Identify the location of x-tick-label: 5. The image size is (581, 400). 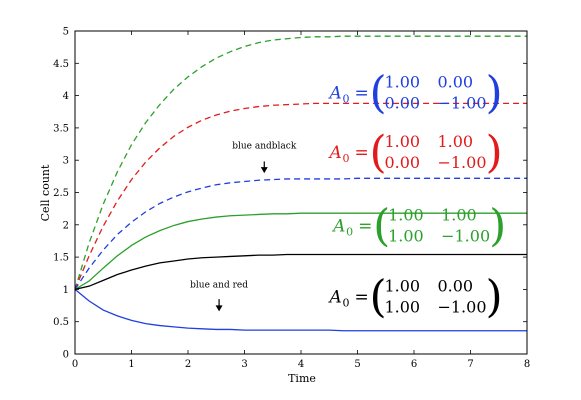
(357, 364).